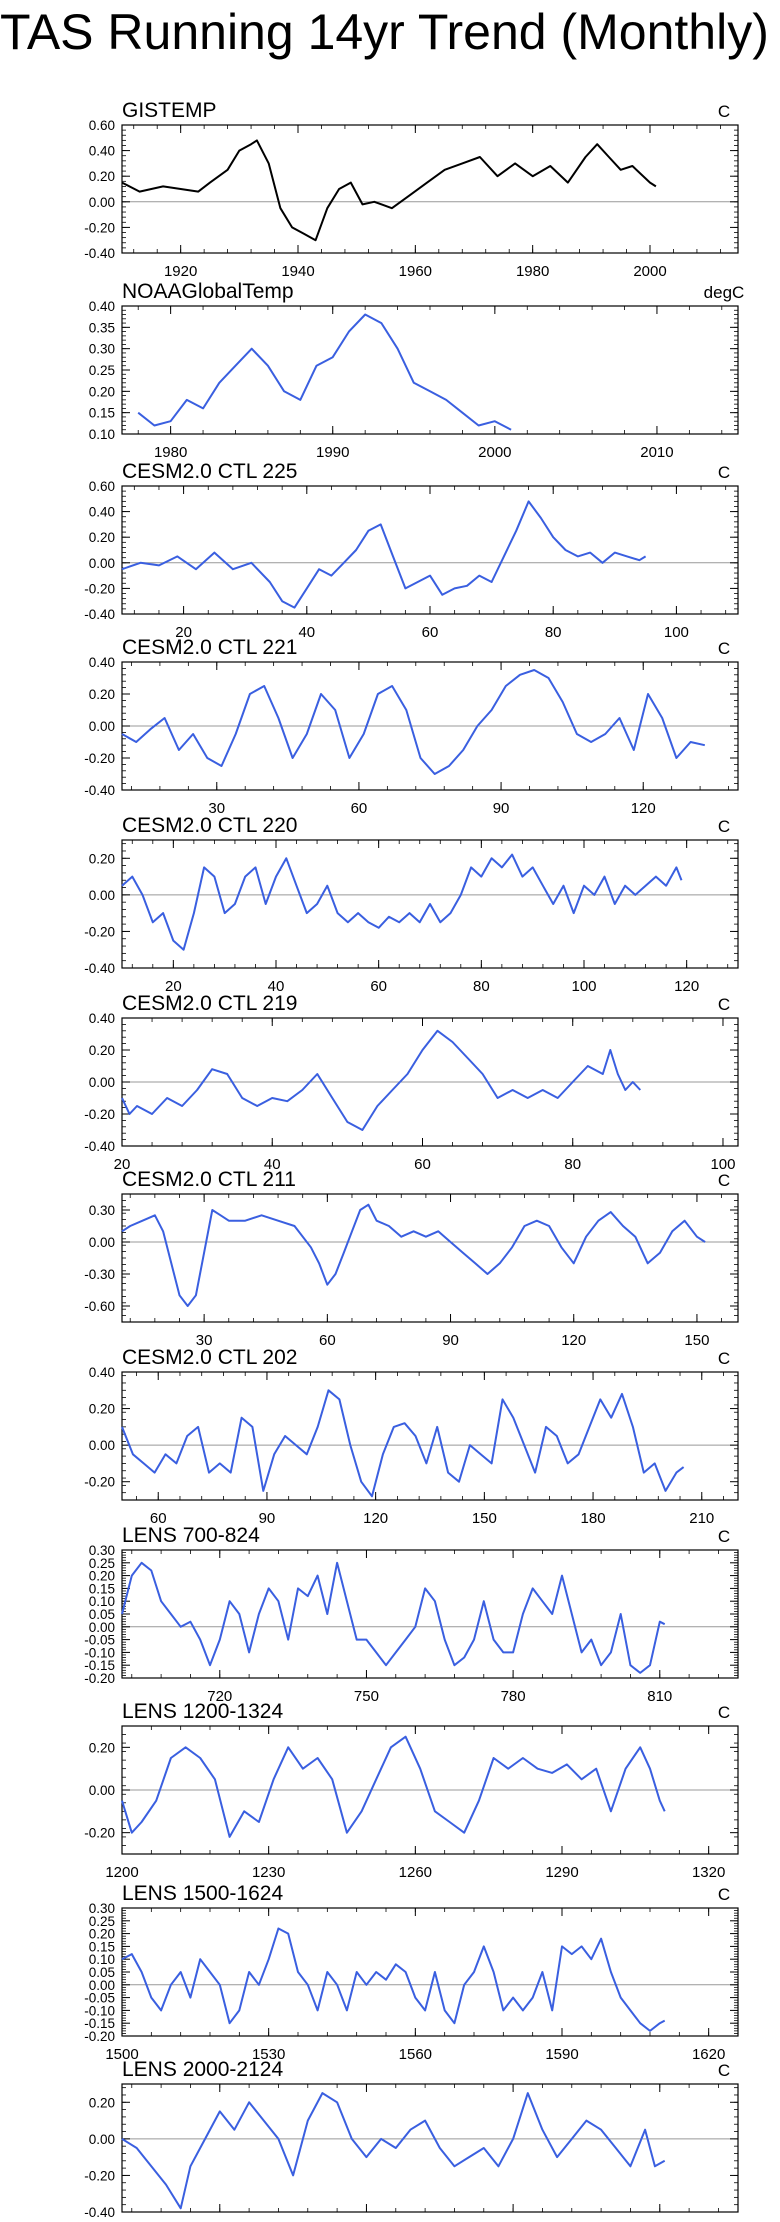 This screenshot has width=780, height=2222. I want to click on x-tick-label: 1320, so click(708, 1872).